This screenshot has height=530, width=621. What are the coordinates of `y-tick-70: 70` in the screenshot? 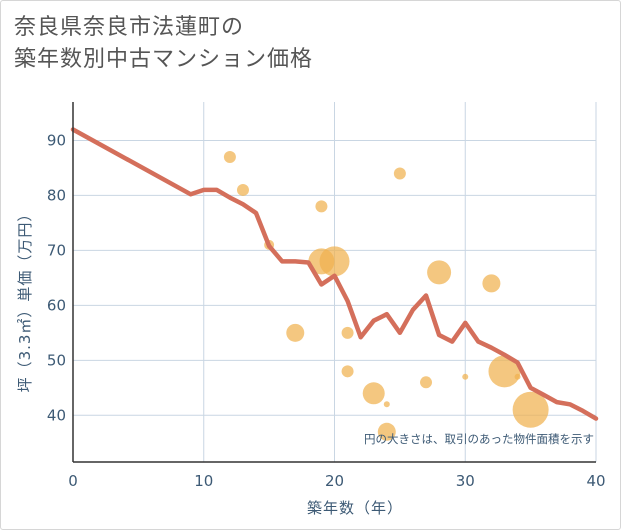 It's located at (56, 250).